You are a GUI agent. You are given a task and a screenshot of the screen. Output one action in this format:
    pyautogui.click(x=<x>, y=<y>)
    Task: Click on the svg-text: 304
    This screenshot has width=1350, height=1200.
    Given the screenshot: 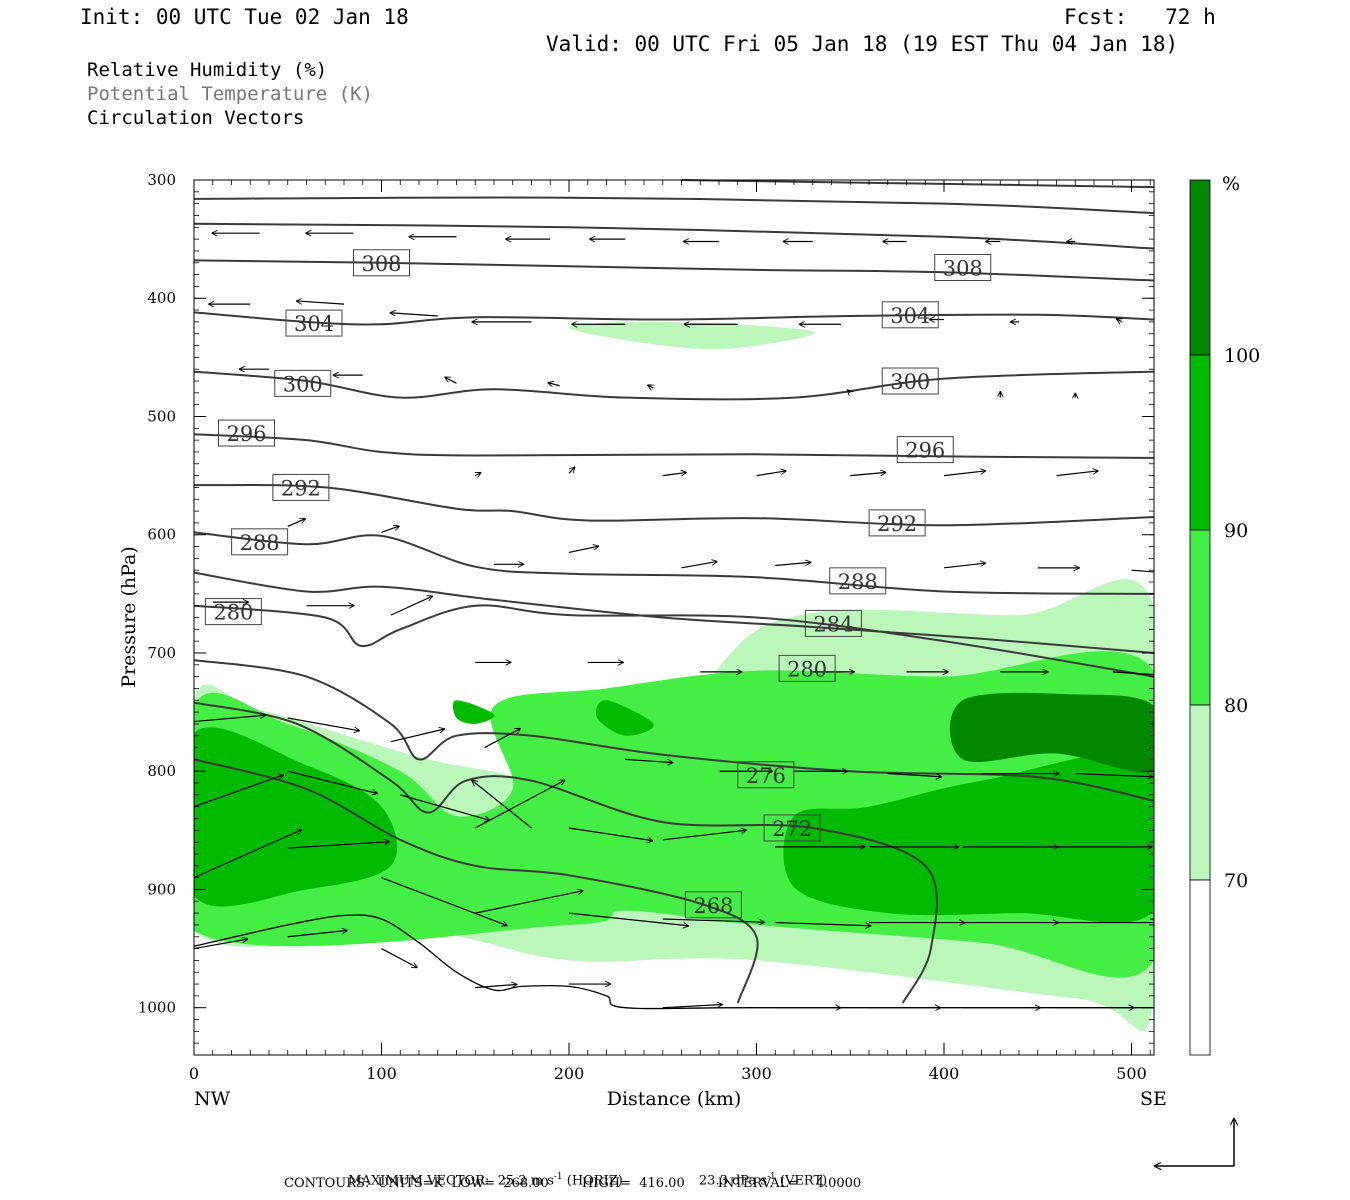 What is the action you would take?
    pyautogui.click(x=314, y=324)
    